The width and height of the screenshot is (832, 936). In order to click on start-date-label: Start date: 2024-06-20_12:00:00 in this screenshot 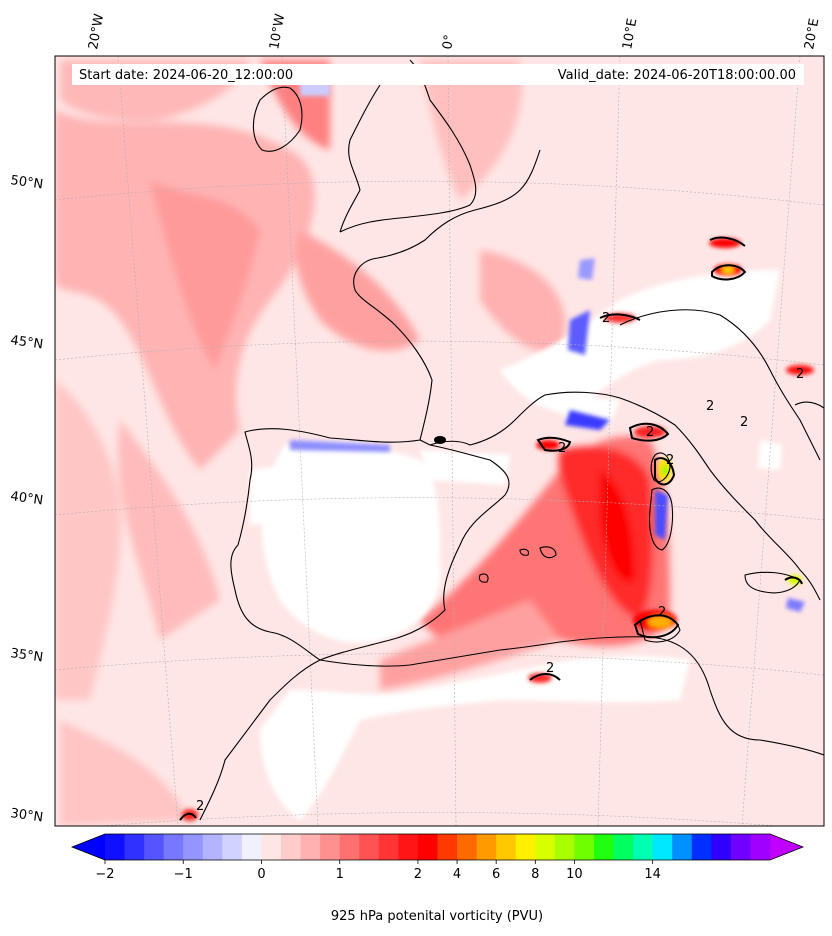, I will do `click(186, 75)`.